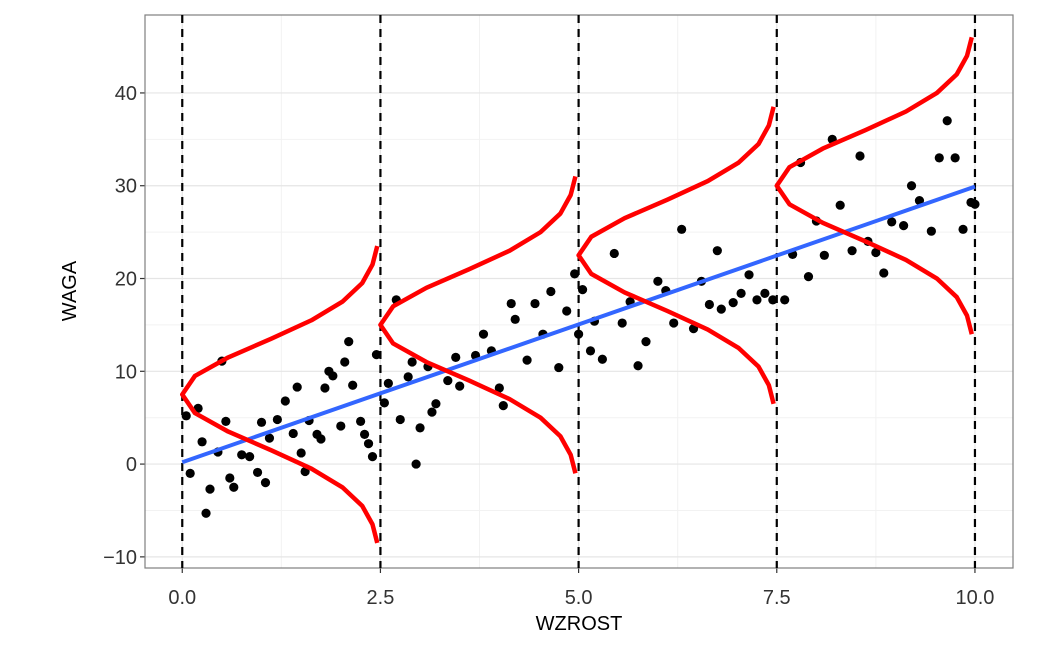  What do you see at coordinates (182, 598) in the screenshot?
I see `x-tick-label: 0.0` at bounding box center [182, 598].